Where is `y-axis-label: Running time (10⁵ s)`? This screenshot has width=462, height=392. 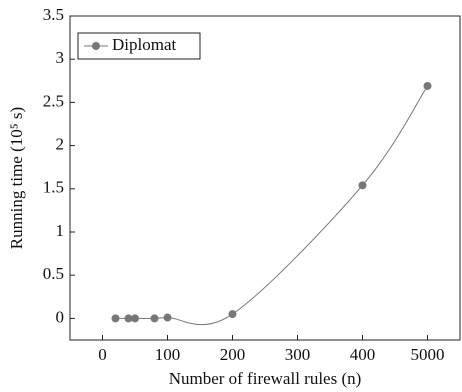 y-axis-label: Running time (10⁵ s) is located at coordinates (16, 178).